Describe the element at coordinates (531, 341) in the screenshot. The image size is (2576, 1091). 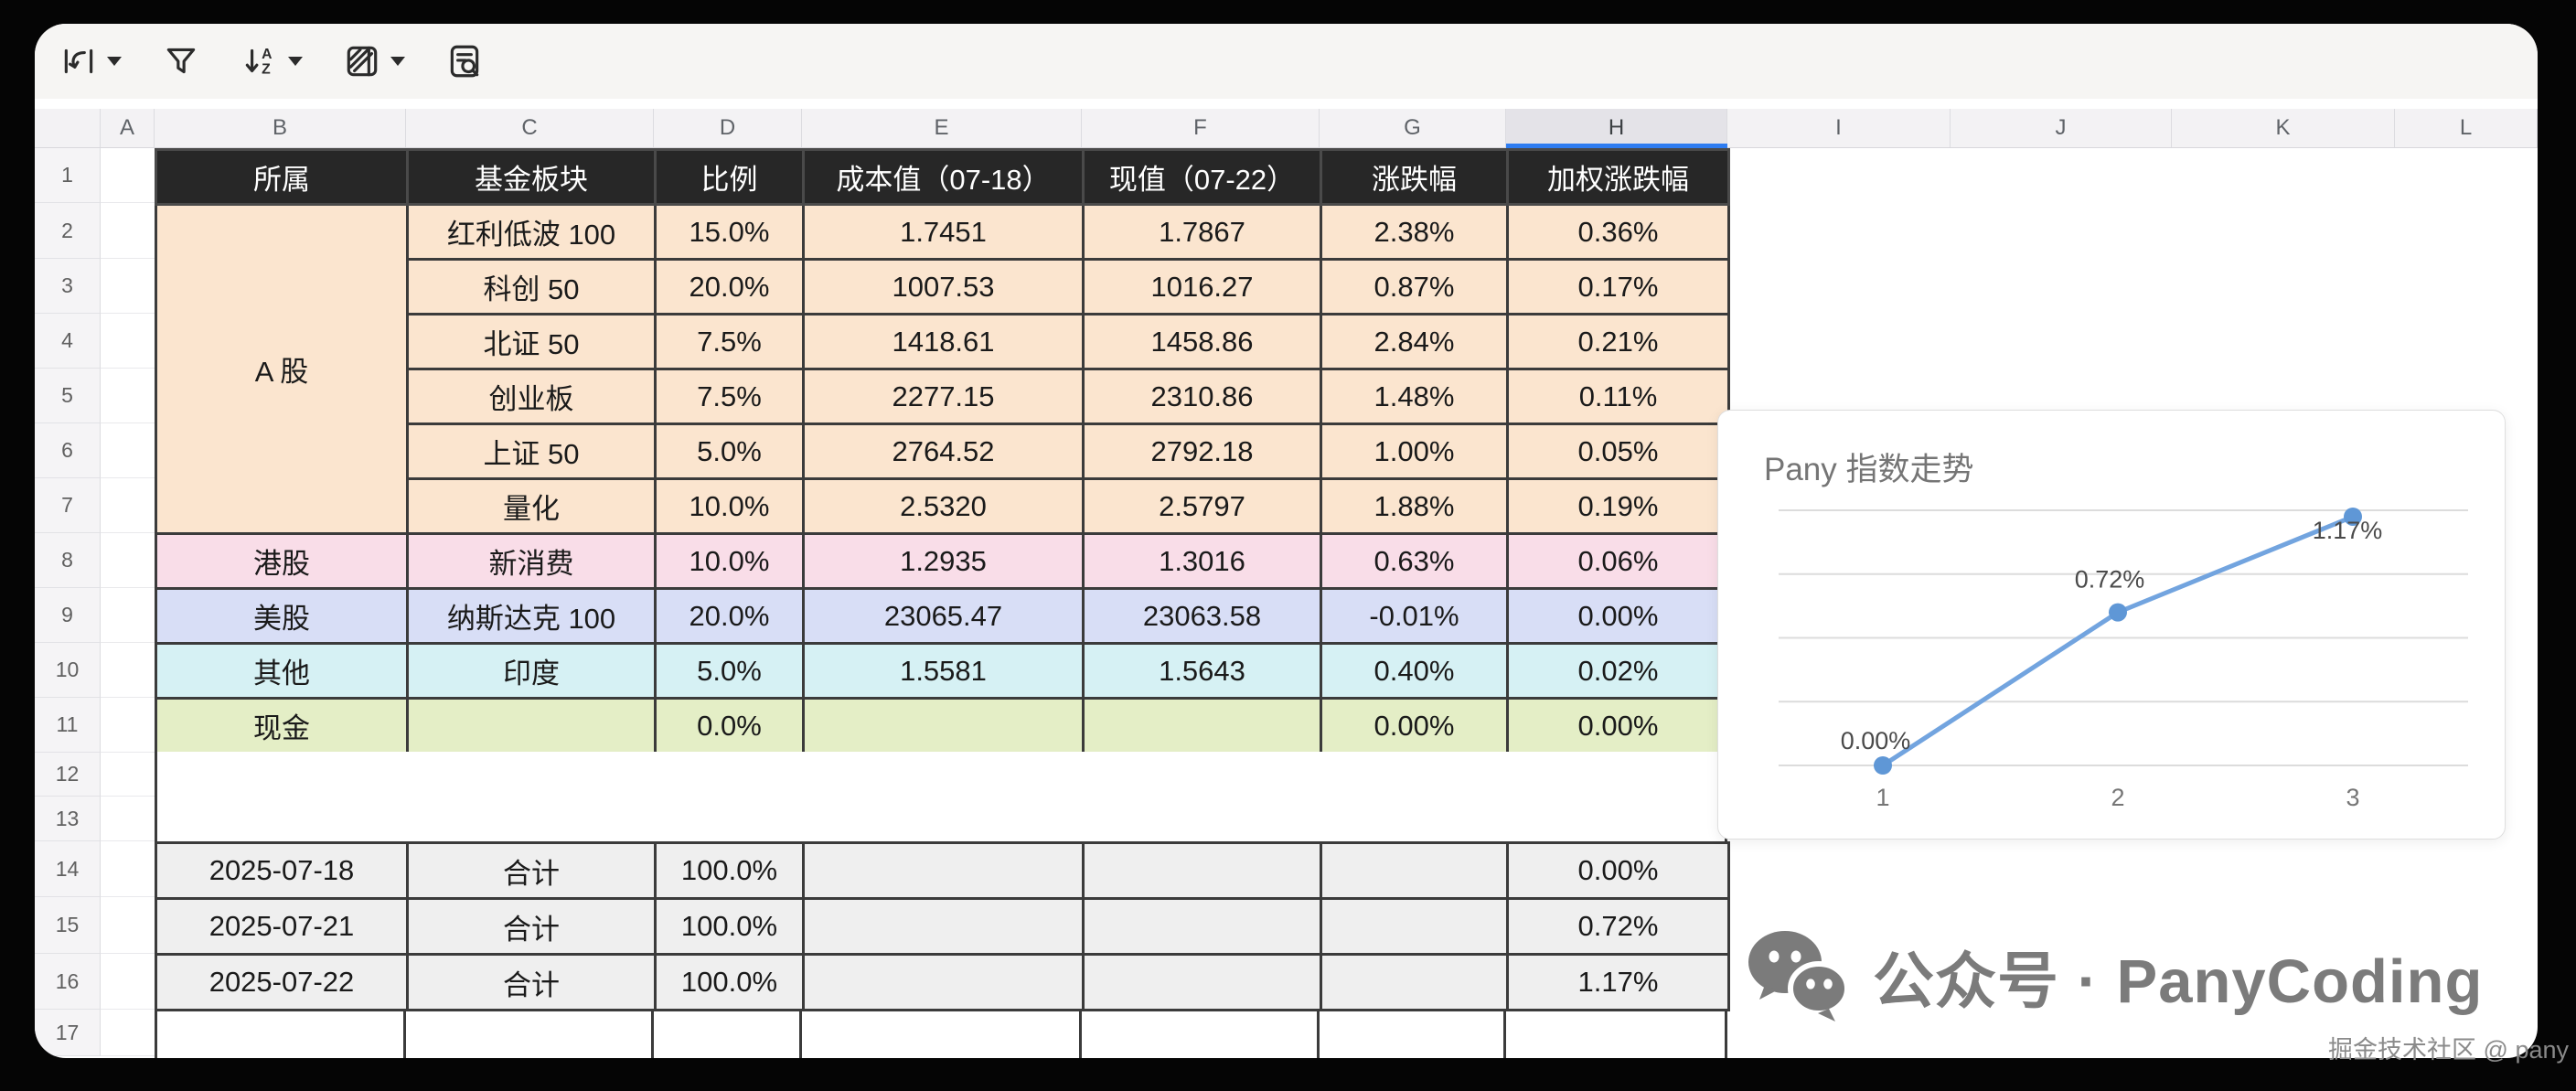
I see `data-cell: 北证 50` at that location.